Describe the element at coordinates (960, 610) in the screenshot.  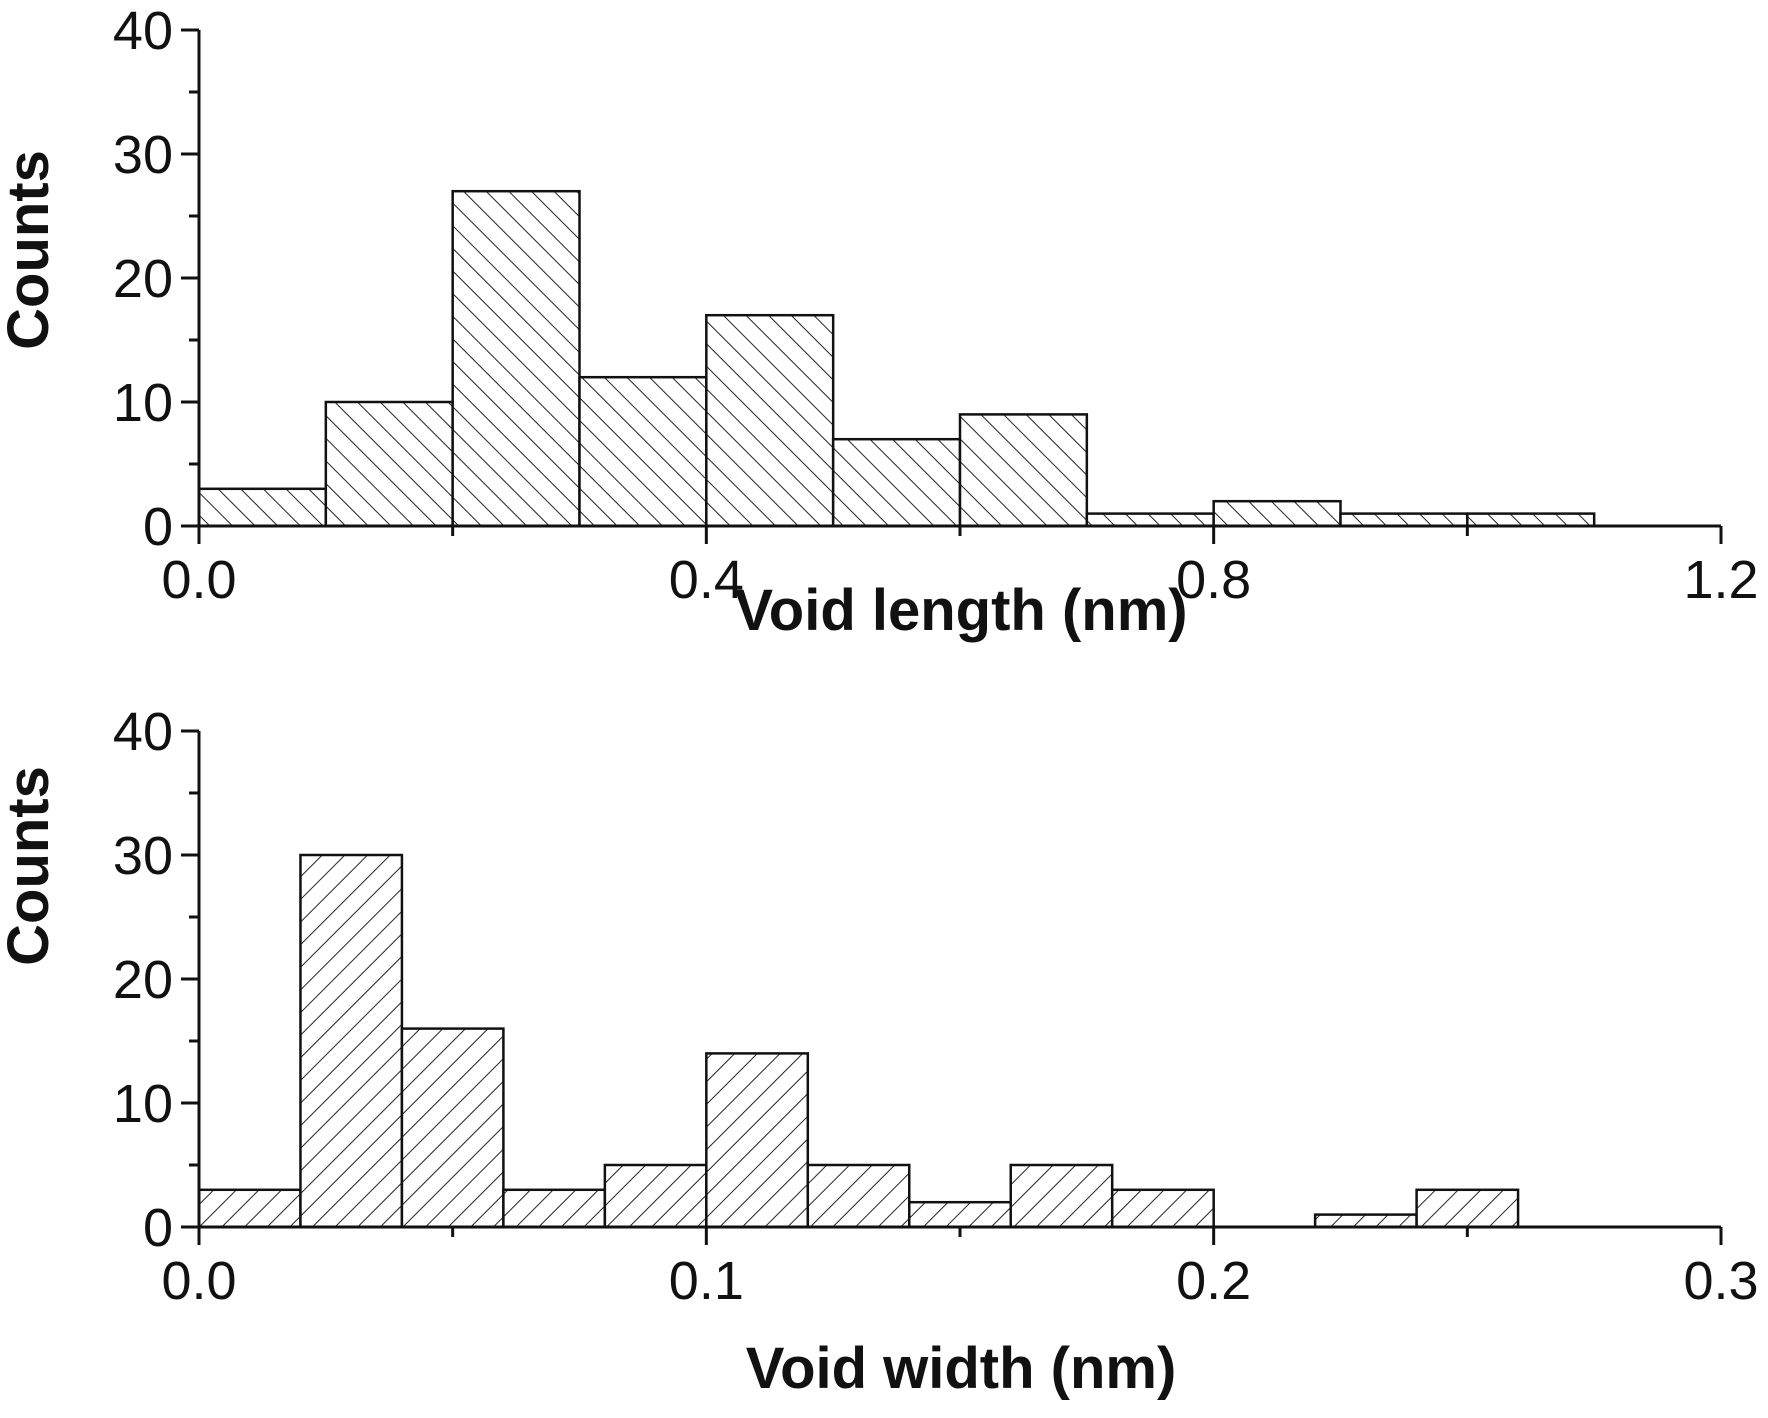
I see `x-axis-title: Void length (nm)` at that location.